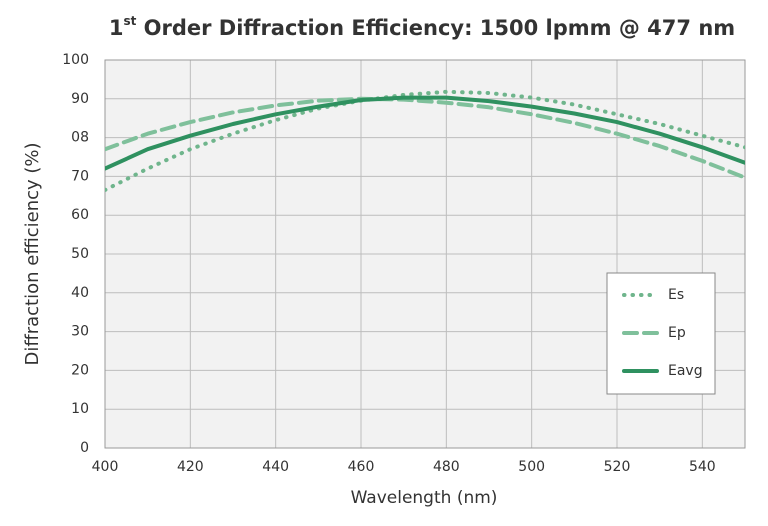 The image size is (768, 526). Describe the element at coordinates (424, 498) in the screenshot. I see `x-axis-label: Wavelength (nm)` at that location.